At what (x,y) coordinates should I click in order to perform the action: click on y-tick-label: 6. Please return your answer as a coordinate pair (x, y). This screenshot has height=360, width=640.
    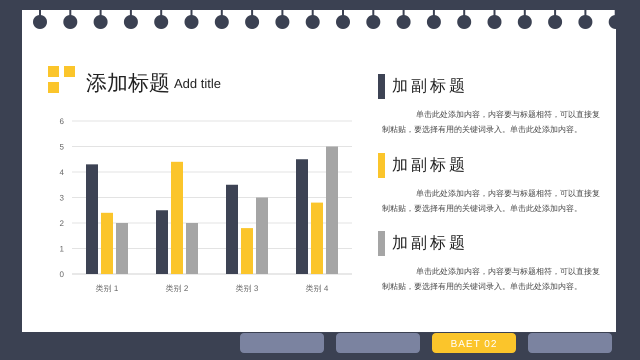
    Looking at the image, I should click on (62, 121).